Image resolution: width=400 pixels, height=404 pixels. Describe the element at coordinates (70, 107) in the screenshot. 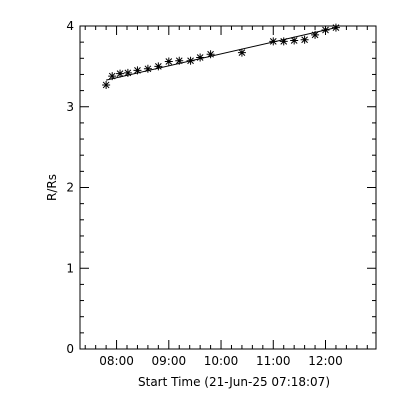

I see `y-tick-label: 3` at that location.